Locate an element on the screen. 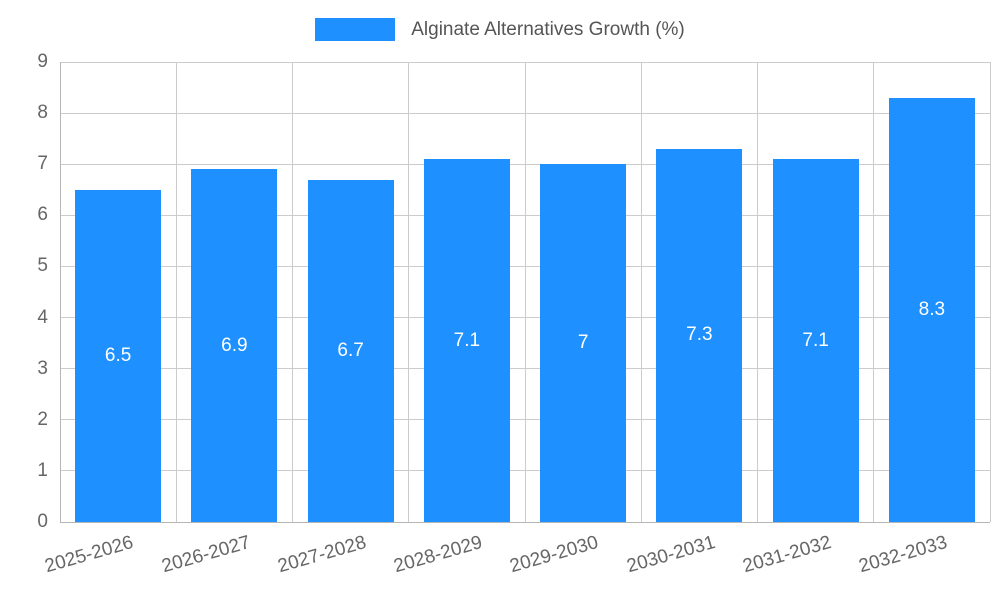  x-axis-line is located at coordinates (525, 522).